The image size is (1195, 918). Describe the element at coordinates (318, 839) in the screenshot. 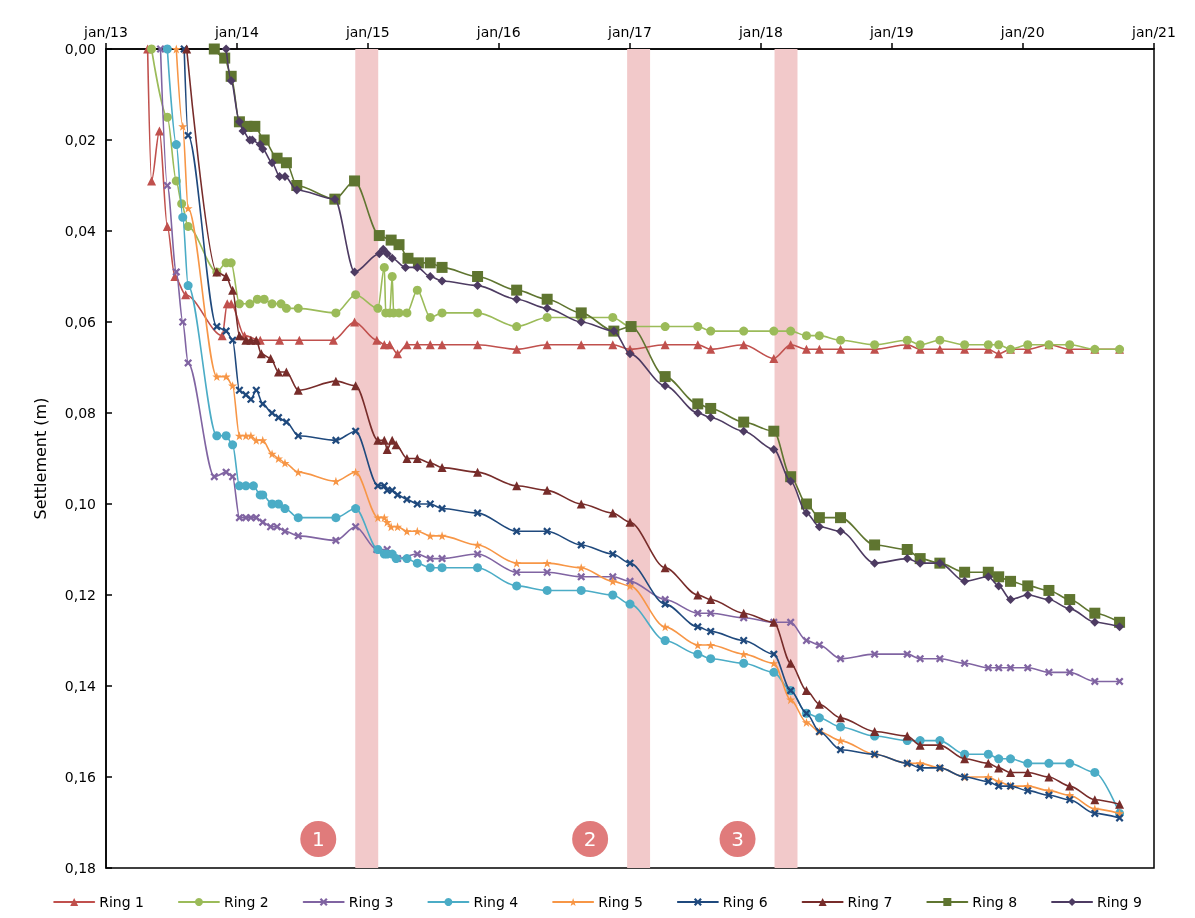

I see `band-label: 1` at that location.